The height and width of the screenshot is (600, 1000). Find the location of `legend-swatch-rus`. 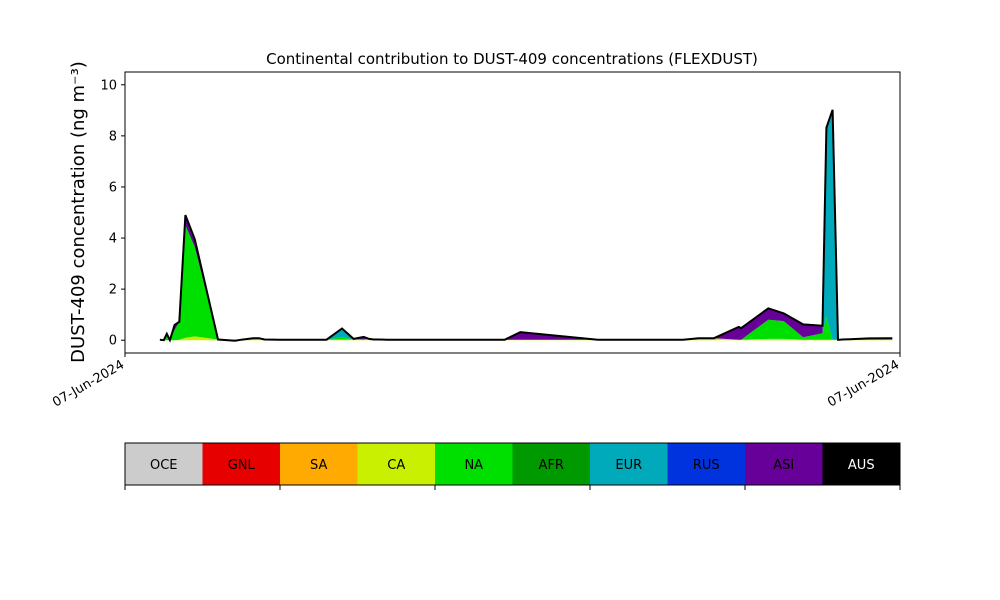

legend-swatch-rus is located at coordinates (706, 464).